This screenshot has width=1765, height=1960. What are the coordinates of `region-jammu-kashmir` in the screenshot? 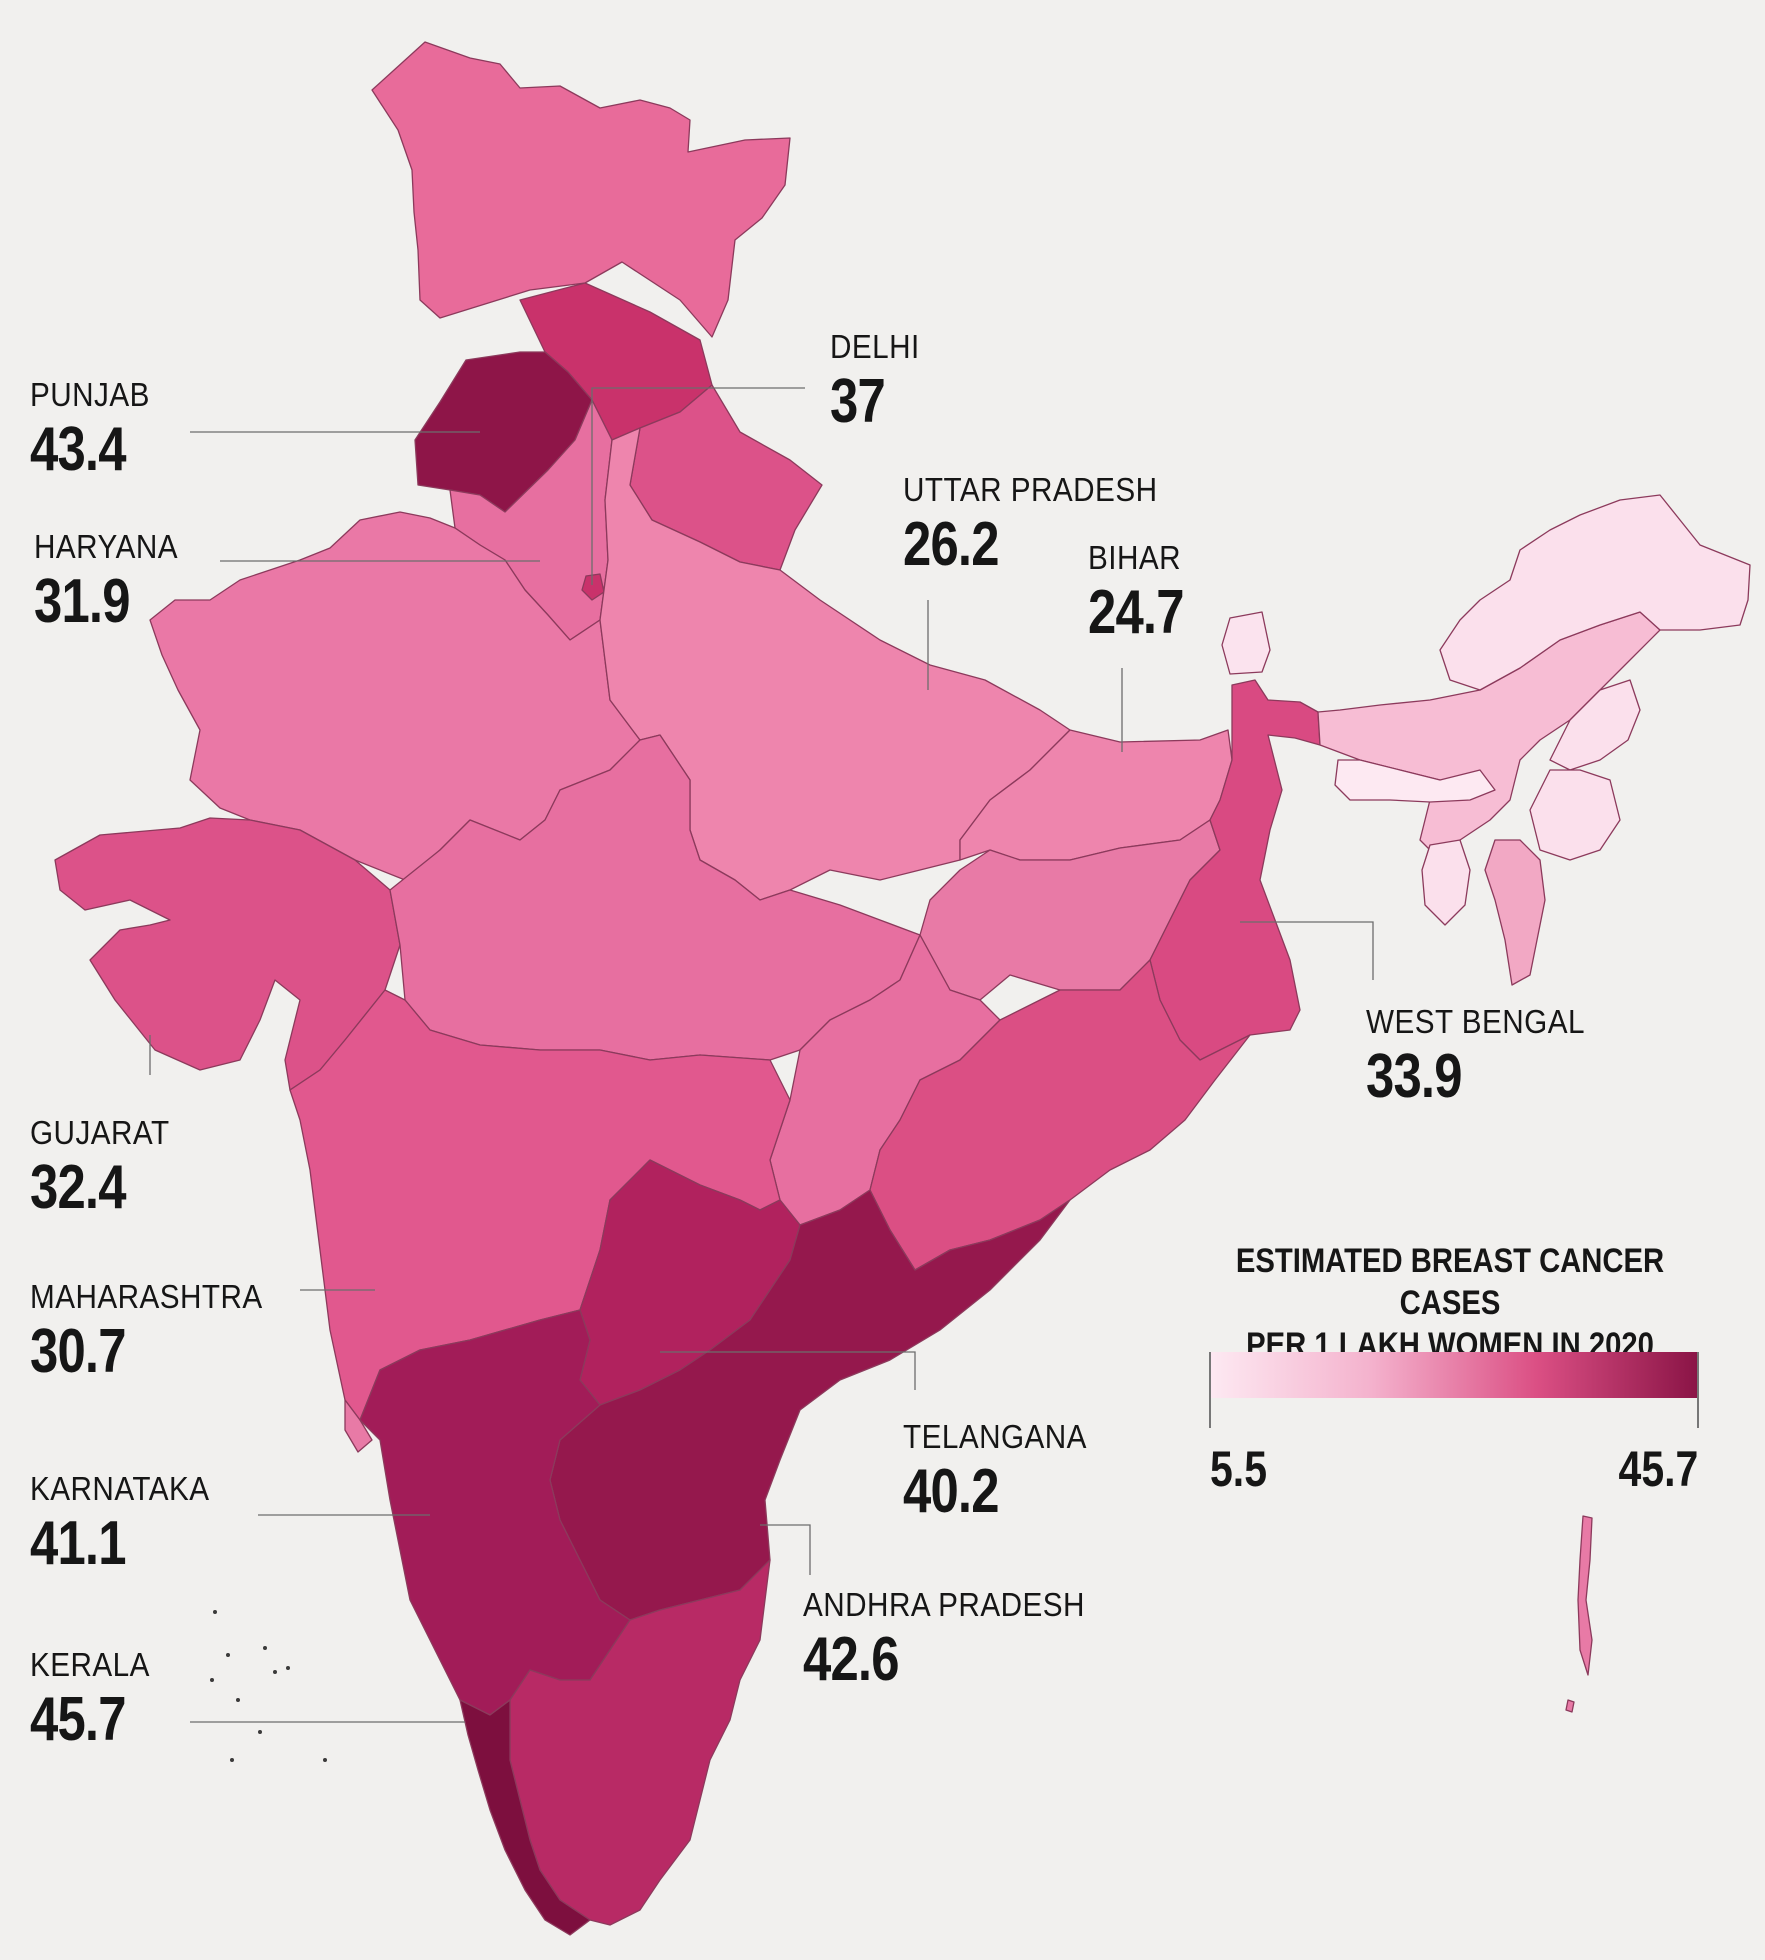 It's located at (581, 189).